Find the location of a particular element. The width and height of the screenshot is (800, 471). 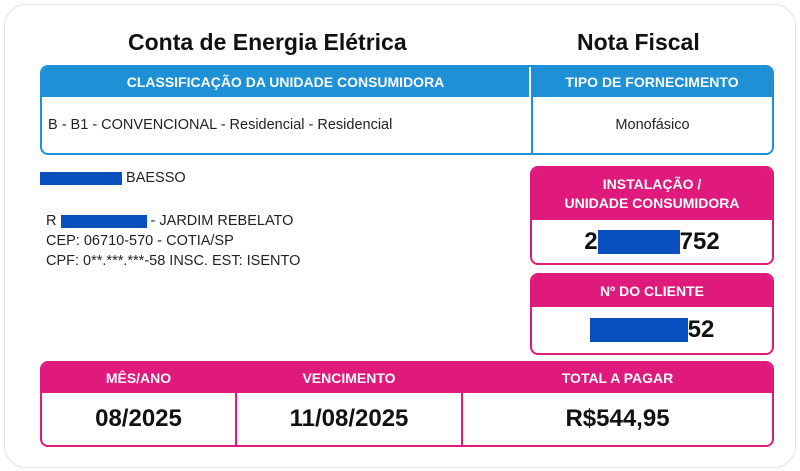

client-number-box: Nº DO CLIENTE 52 is located at coordinates (652, 314).